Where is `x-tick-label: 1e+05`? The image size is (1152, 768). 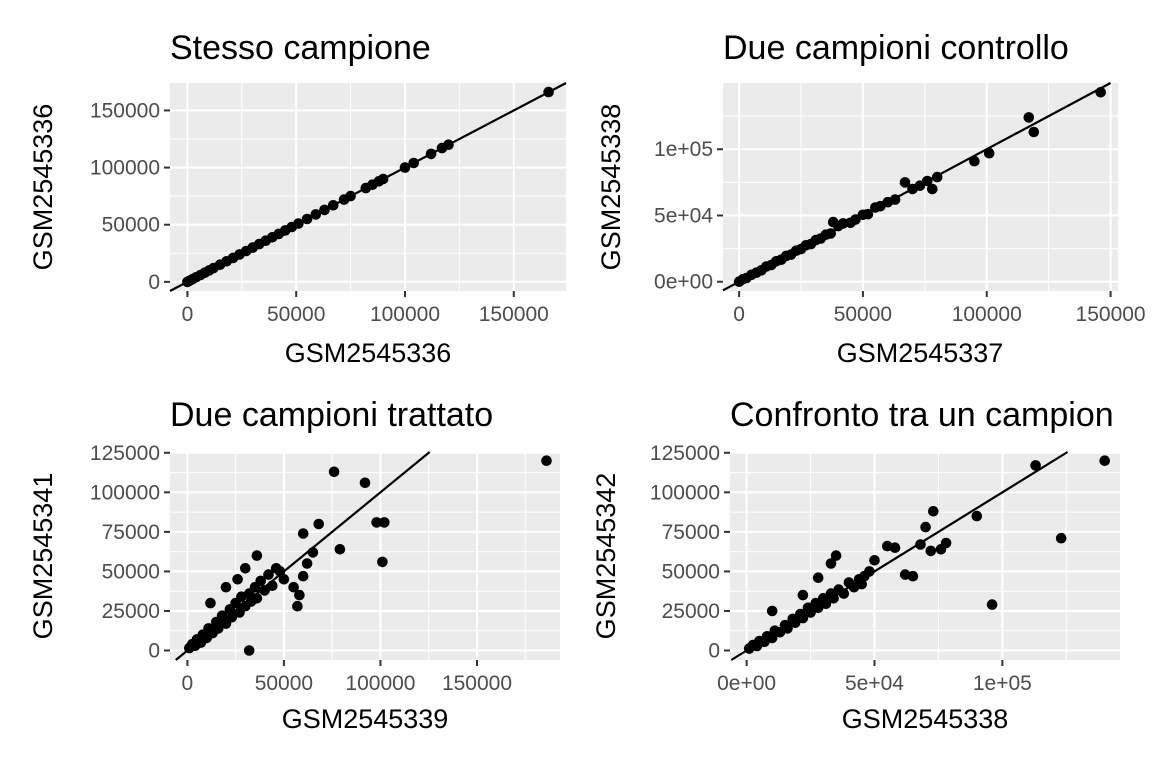 x-tick-label: 1e+05 is located at coordinates (1002, 683).